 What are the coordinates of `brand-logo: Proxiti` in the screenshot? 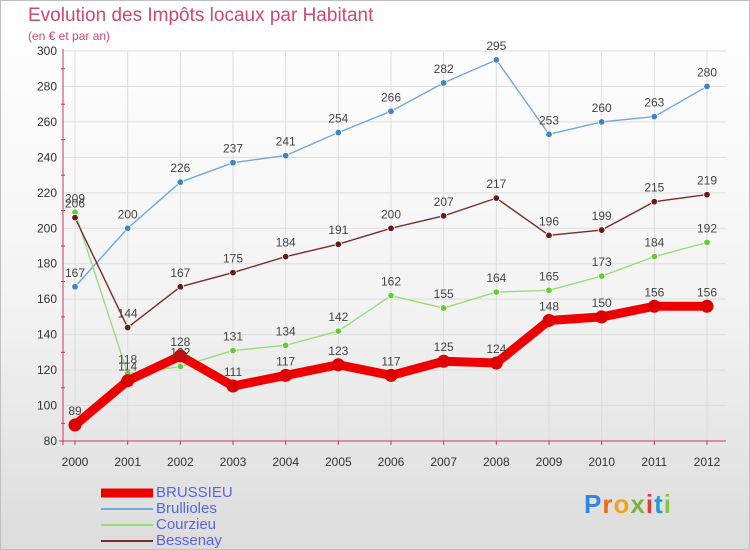 It's located at (628, 504).